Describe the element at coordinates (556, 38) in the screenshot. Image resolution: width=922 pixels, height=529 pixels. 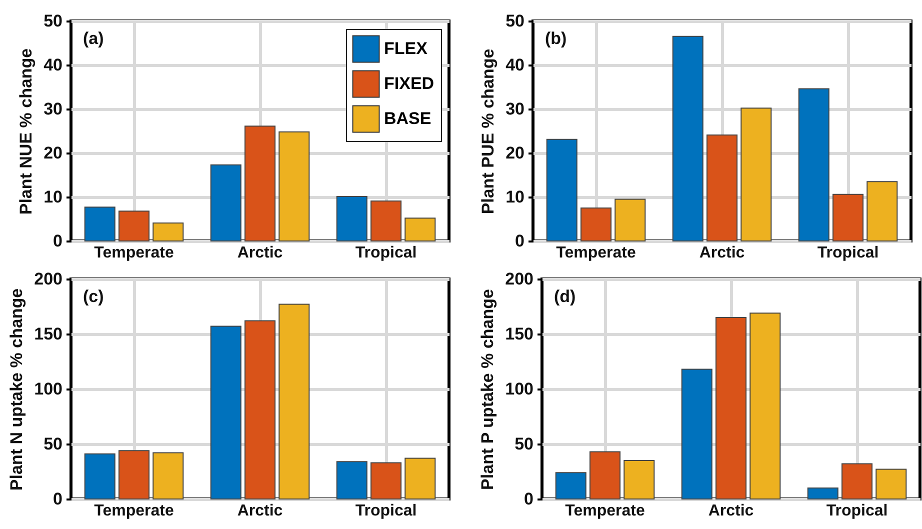
I see `annotation: (b)` at that location.